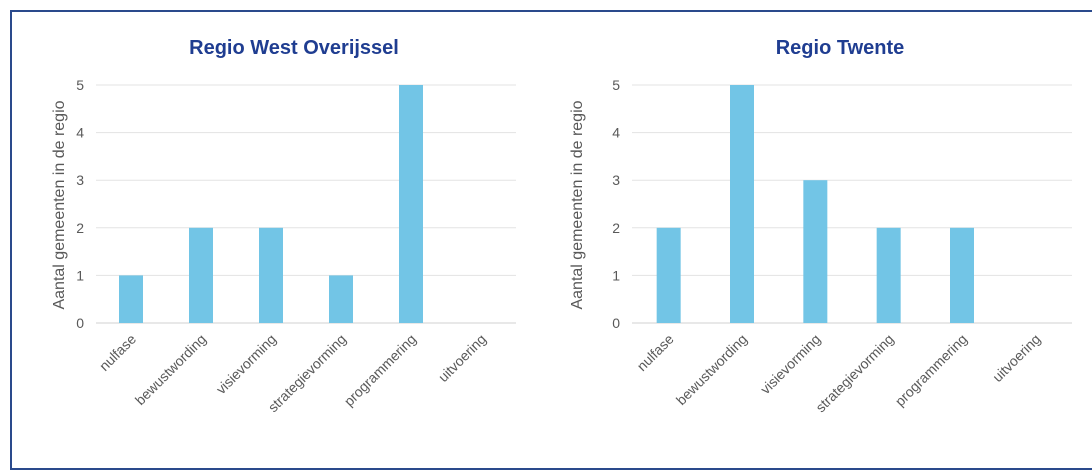 The image size is (1092, 470). I want to click on chart-title: Regio West Overijssel, so click(294, 48).